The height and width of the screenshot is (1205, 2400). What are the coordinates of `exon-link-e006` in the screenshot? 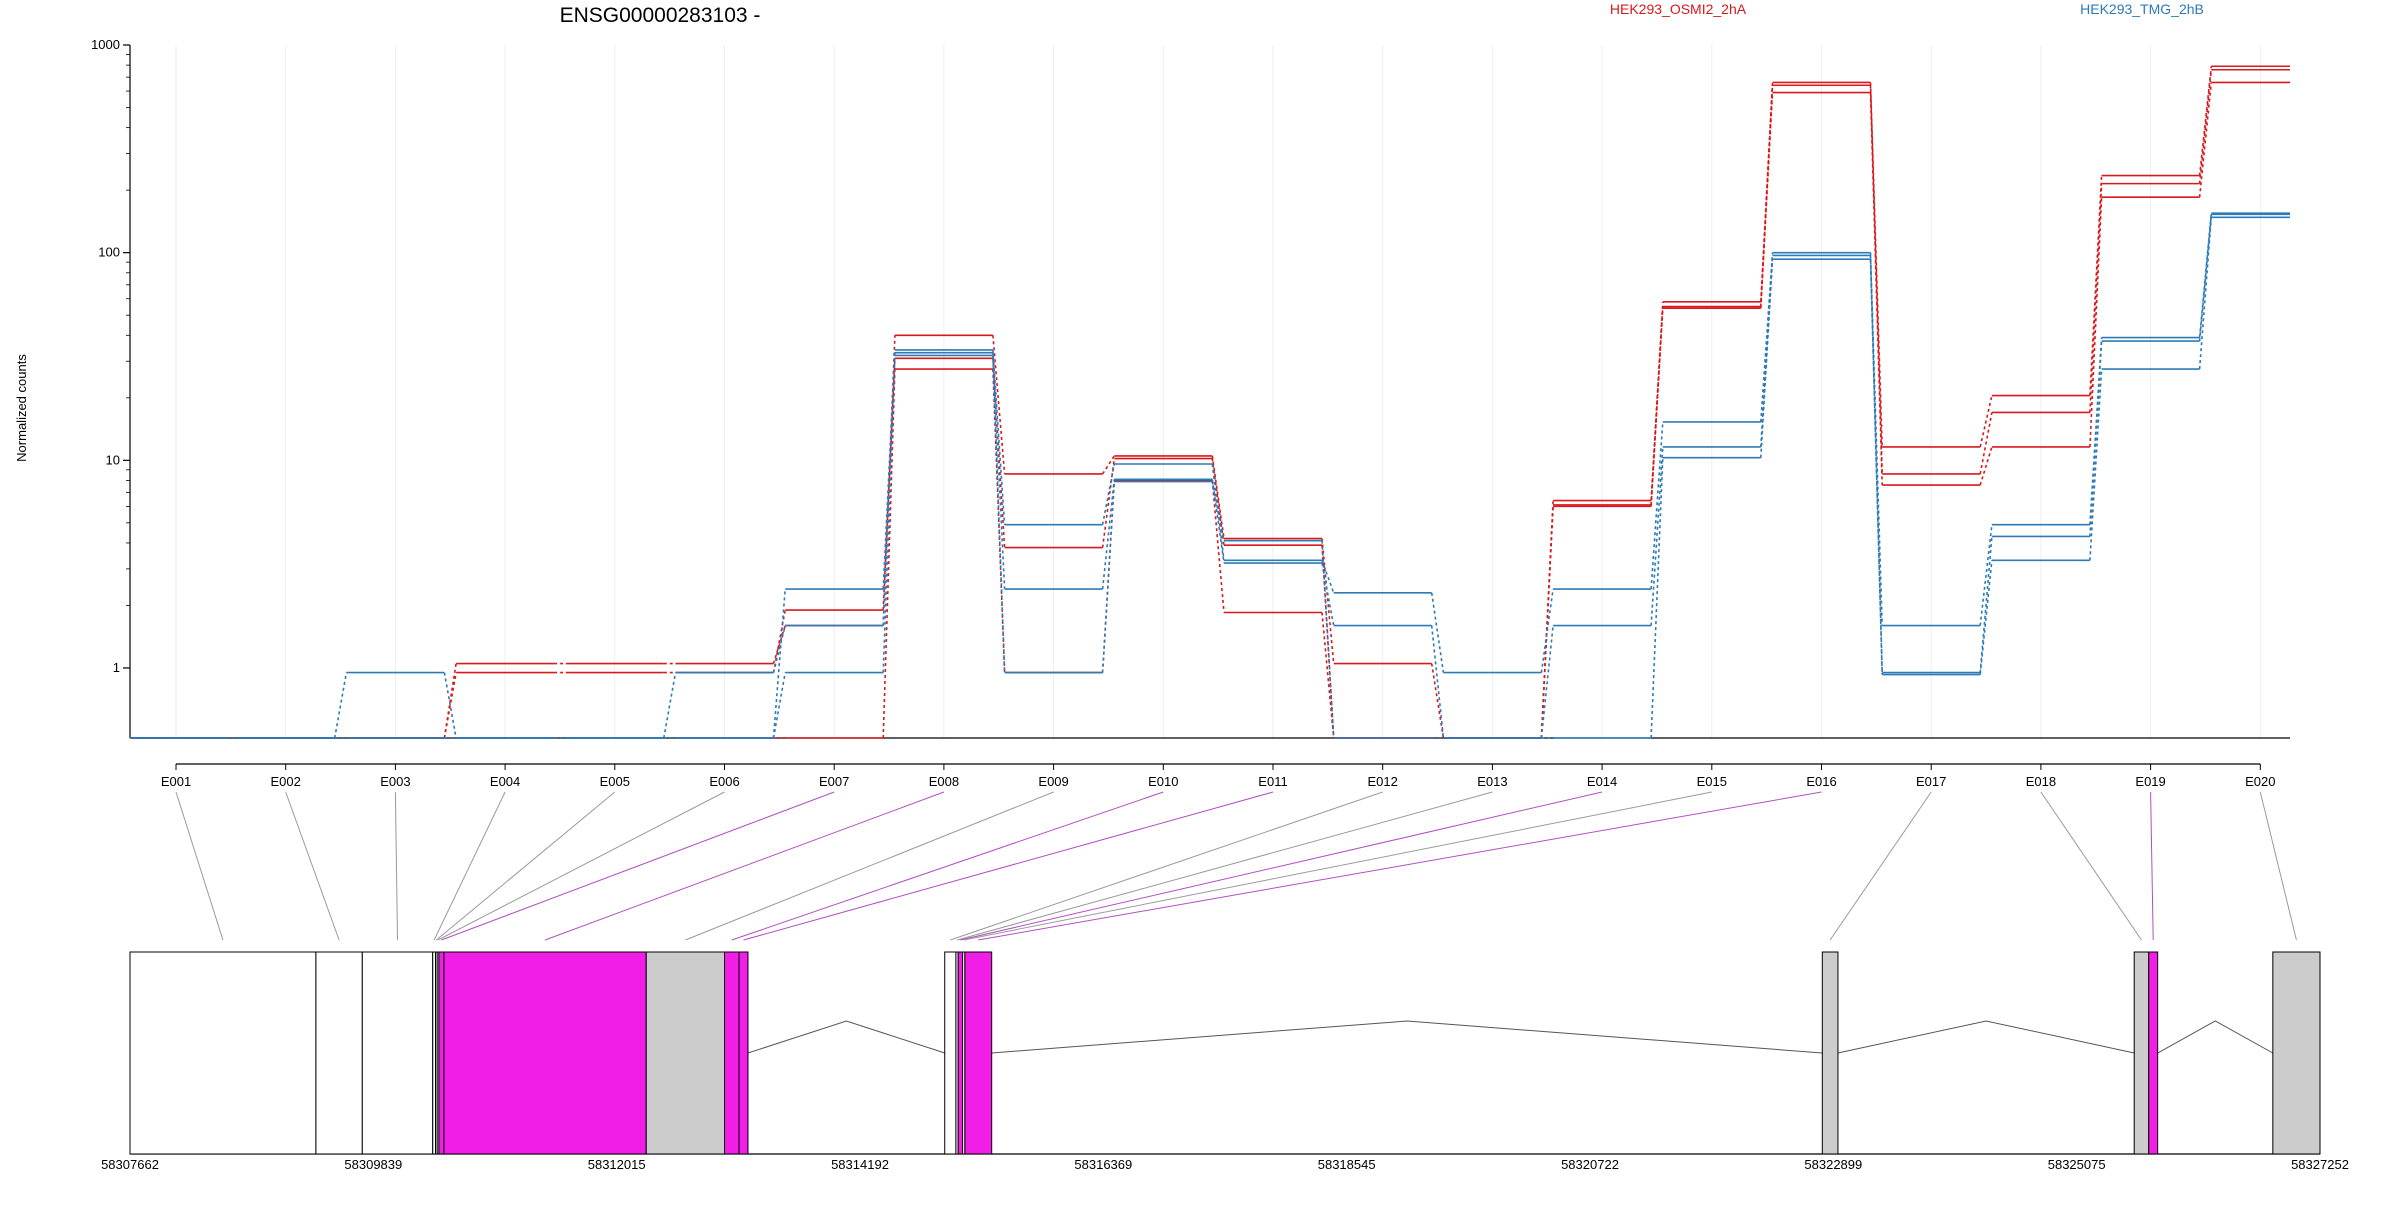 It's located at (581, 866).